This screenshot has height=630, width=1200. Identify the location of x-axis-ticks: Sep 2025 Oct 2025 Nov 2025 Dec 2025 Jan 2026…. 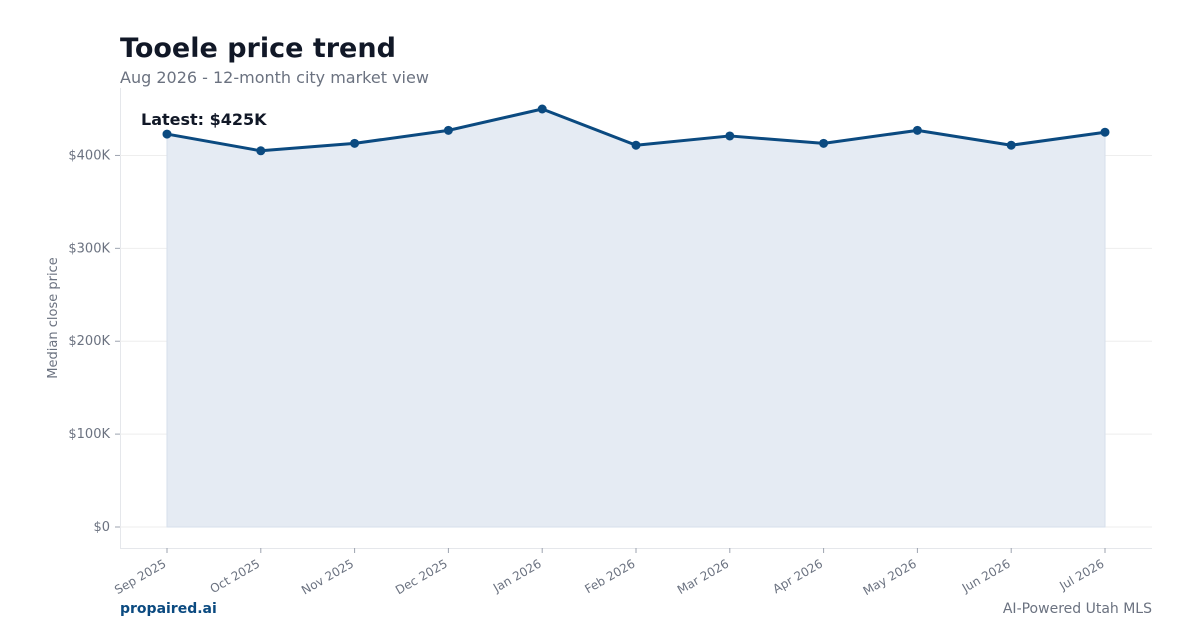
(609, 573).